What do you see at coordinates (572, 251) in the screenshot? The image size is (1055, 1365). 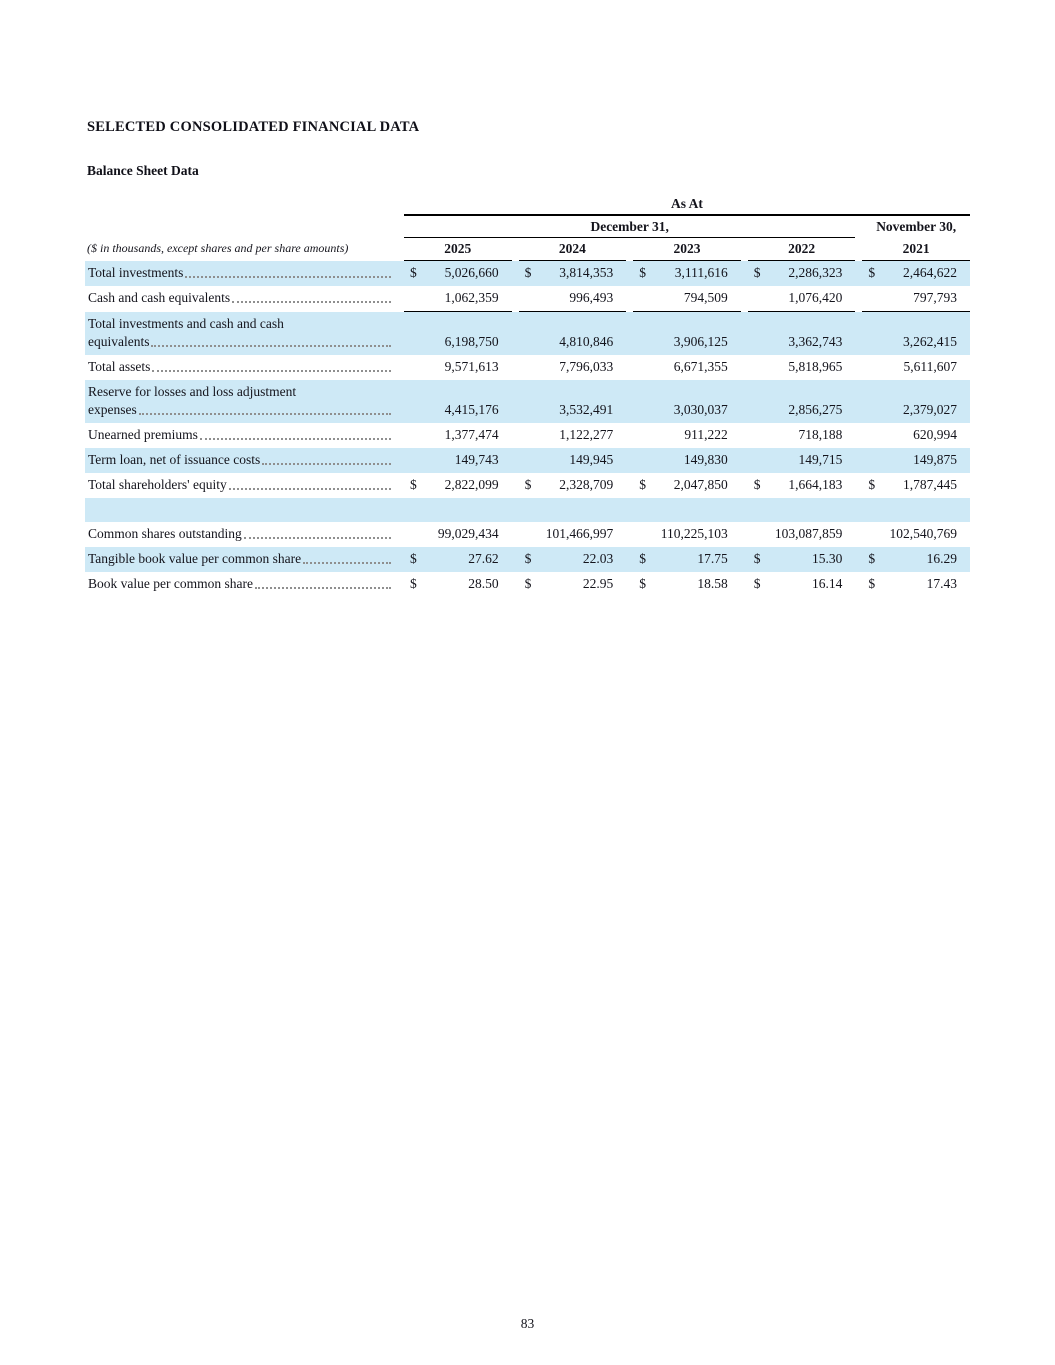 I see `year-header: 2024` at bounding box center [572, 251].